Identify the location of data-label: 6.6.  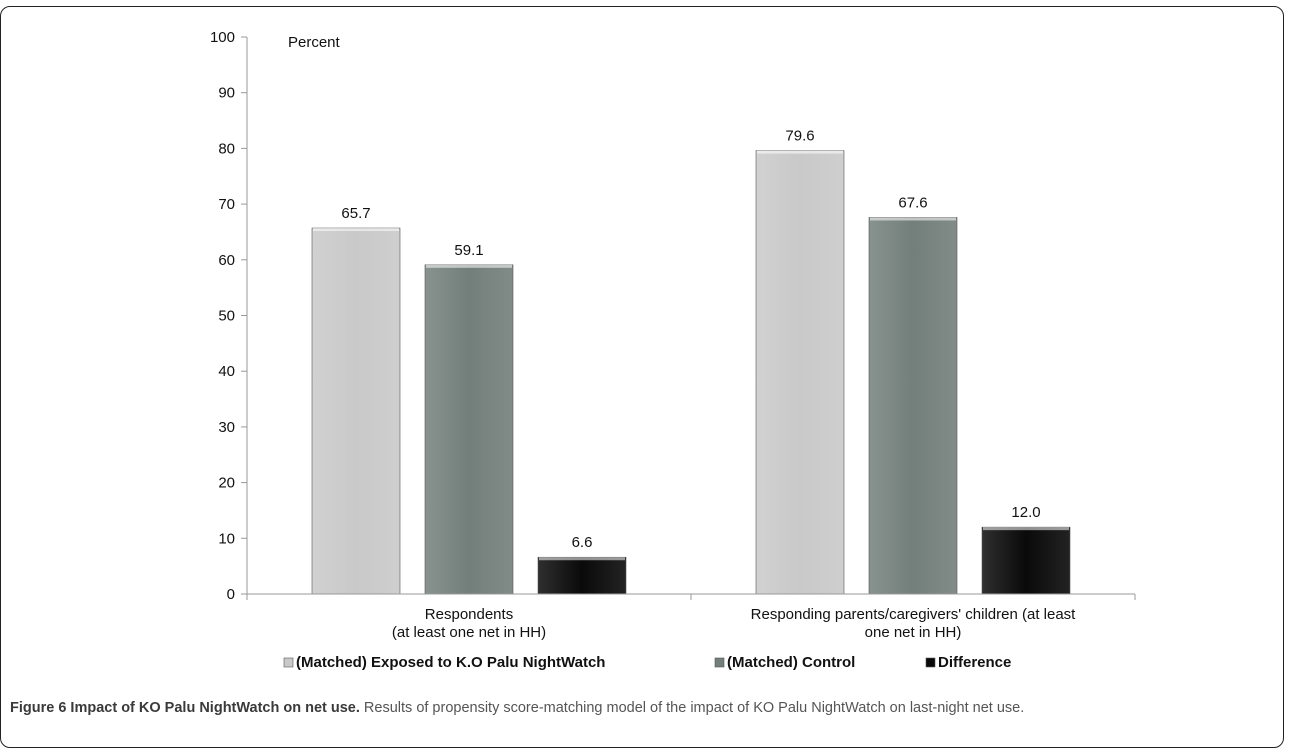
(582, 542).